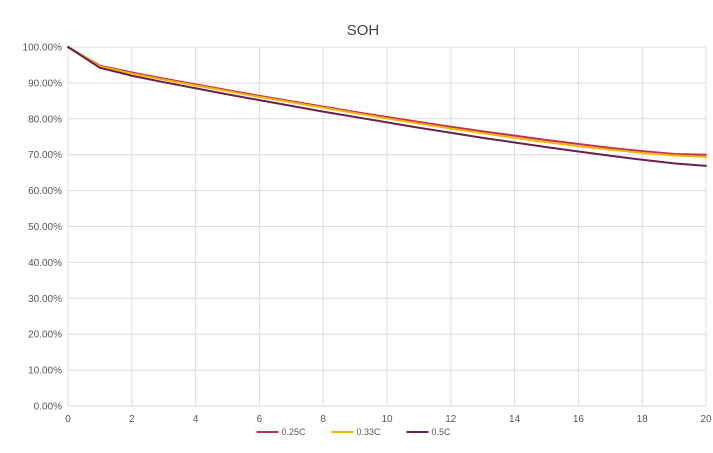 This screenshot has height=453, width=713. What do you see at coordinates (45, 263) in the screenshot?
I see `y-tick-label: 40.00%` at bounding box center [45, 263].